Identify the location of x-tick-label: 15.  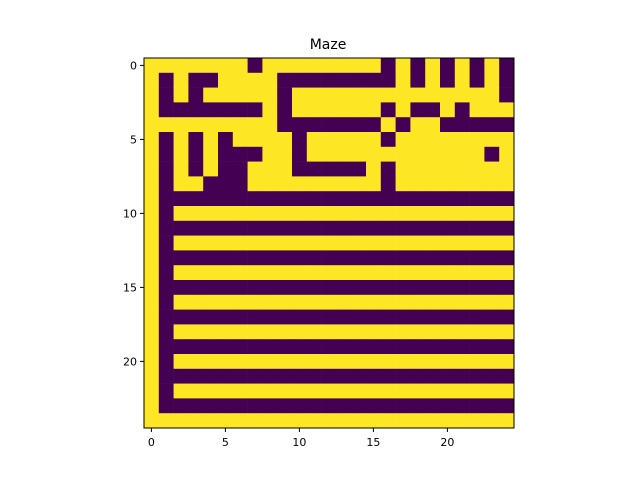
(373, 442).